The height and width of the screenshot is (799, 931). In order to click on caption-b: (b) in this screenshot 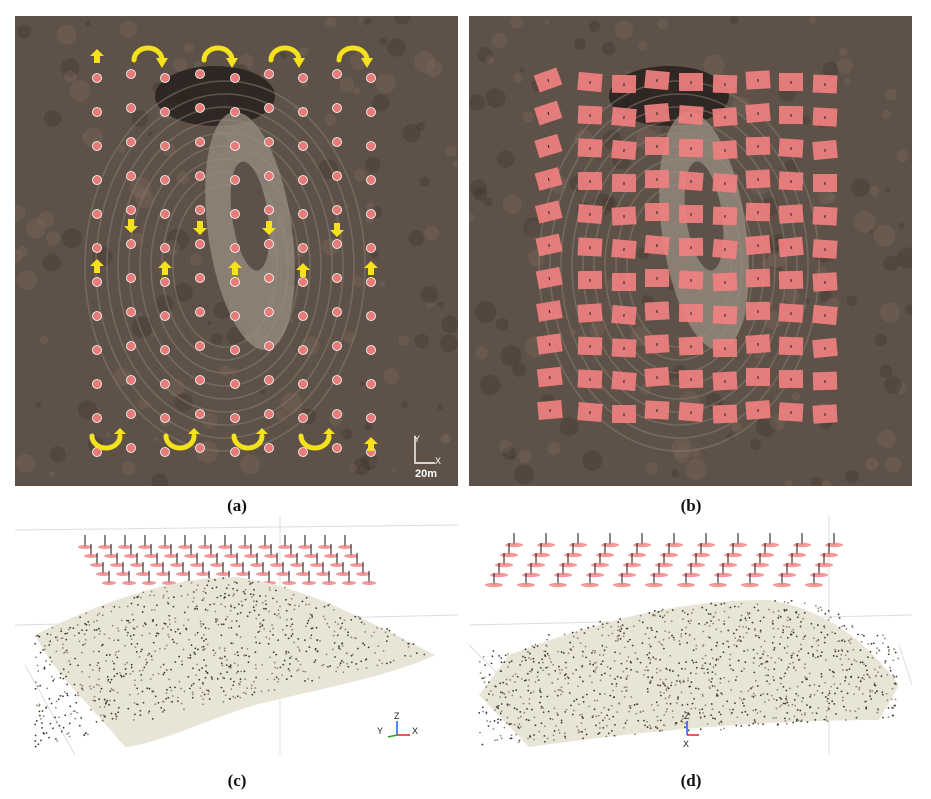, I will do `click(691, 505)`.